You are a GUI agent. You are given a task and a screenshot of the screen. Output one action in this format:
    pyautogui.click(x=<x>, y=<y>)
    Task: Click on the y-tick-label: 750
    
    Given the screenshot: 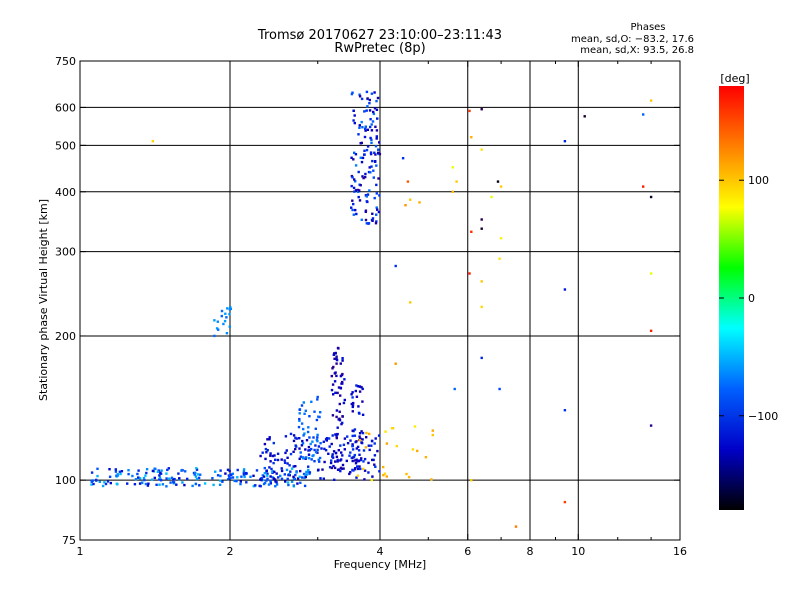 What is the action you would take?
    pyautogui.click(x=65, y=61)
    